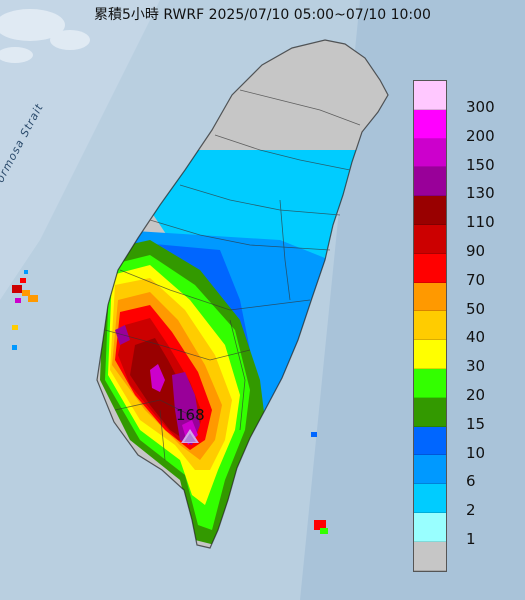  Describe the element at coordinates (476, 251) in the screenshot. I see `legend-label: 90` at that location.